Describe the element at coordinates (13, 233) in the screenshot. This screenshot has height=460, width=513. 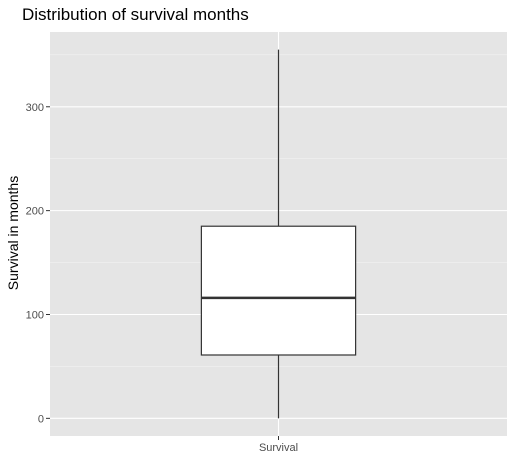
I see `y-axis-title: Survival in months` at that location.